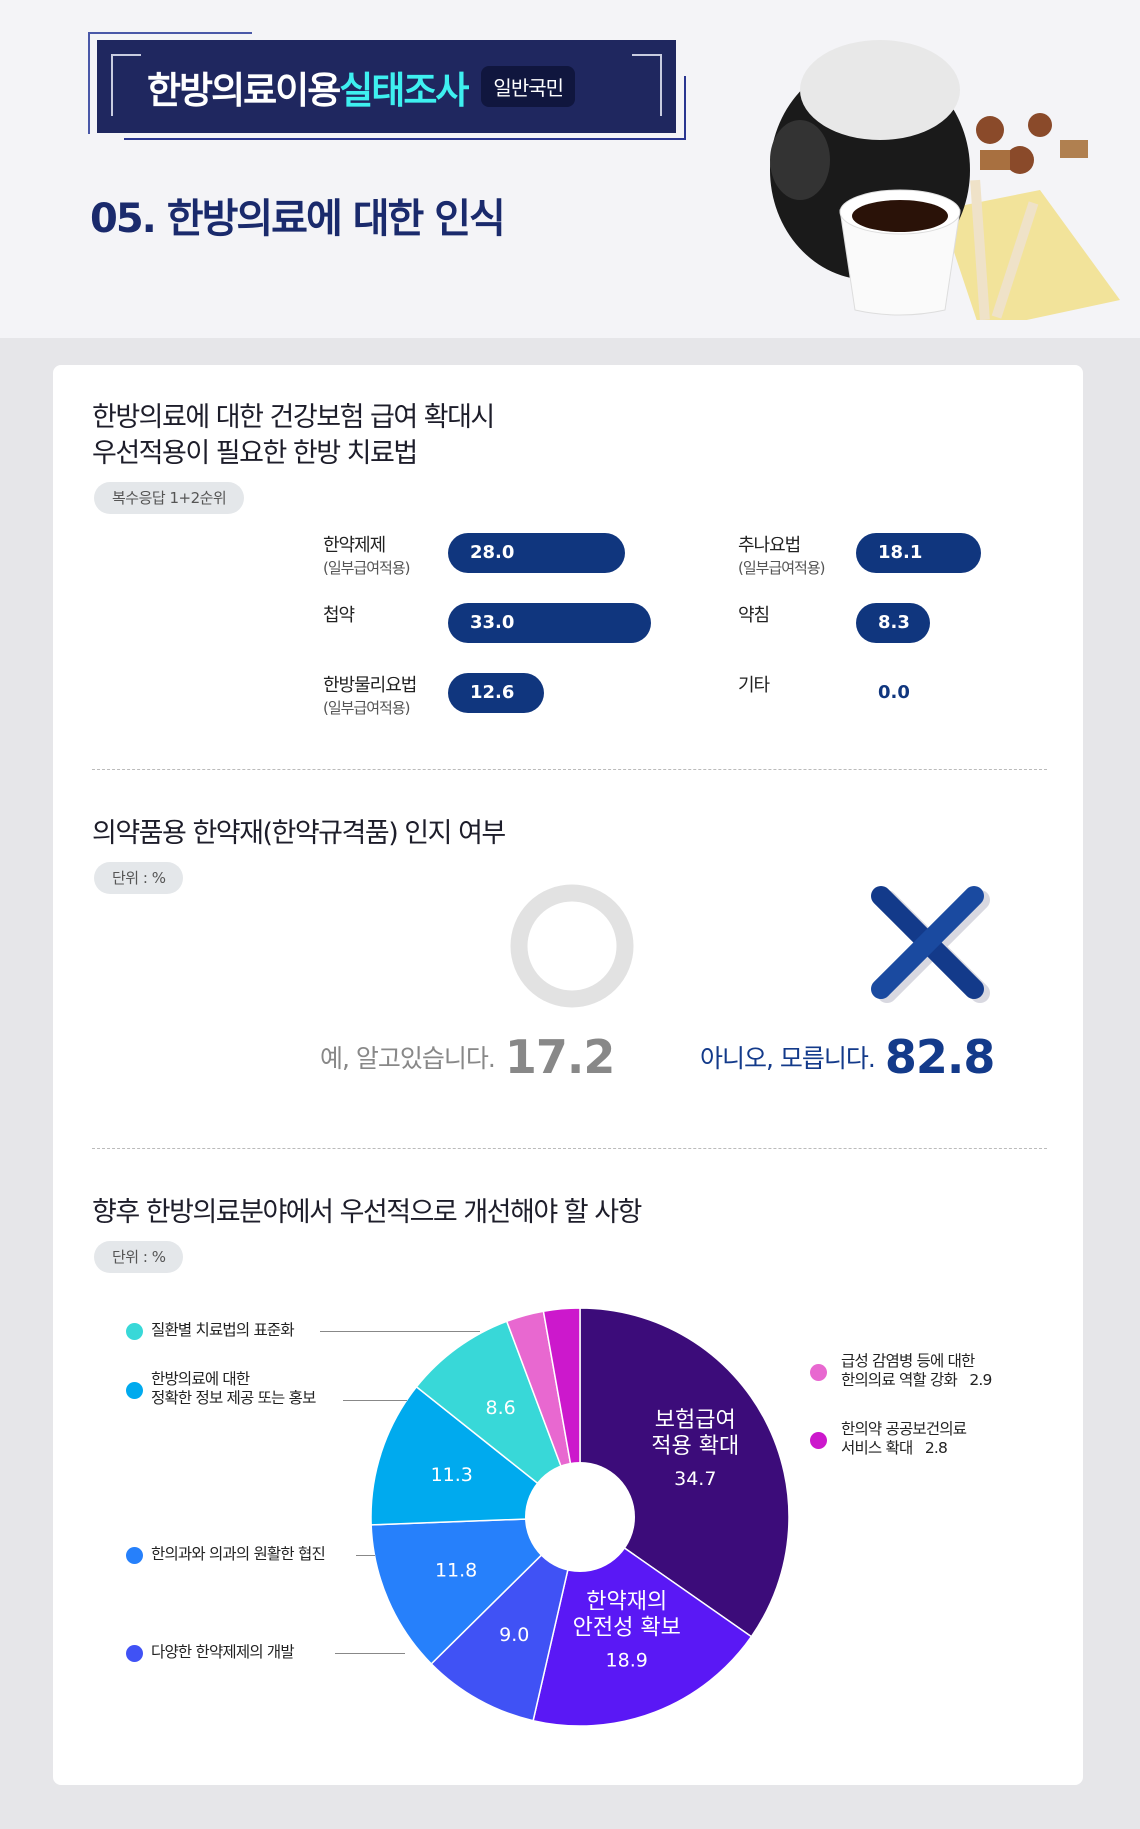 This screenshot has height=1829, width=1140. I want to click on section-title: 05. 한방의료에 대한 인식, so click(298, 219).